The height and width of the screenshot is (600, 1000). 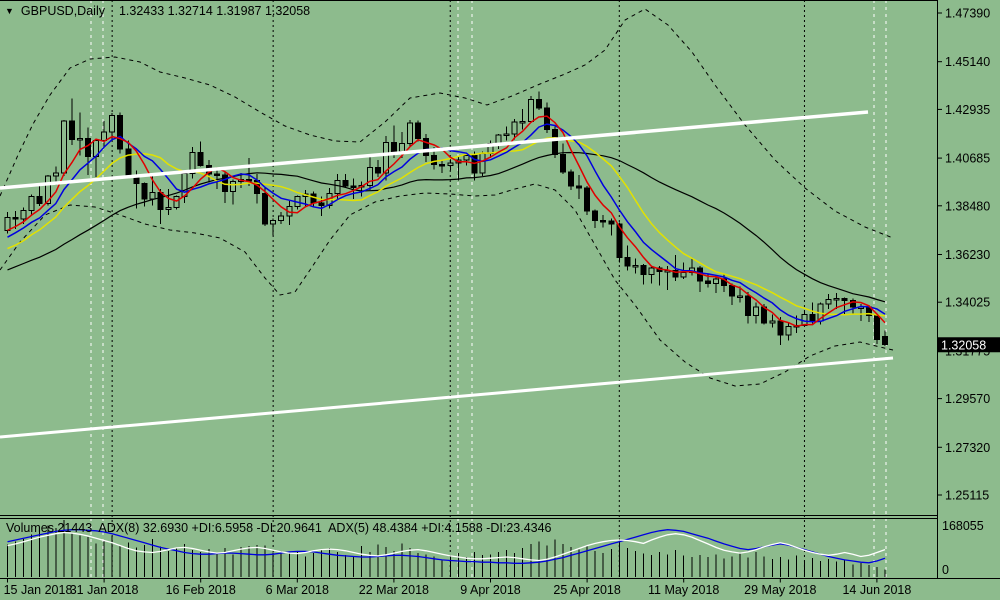 I want to click on symbol-dropdown-icon: ▼, so click(x=9, y=11).